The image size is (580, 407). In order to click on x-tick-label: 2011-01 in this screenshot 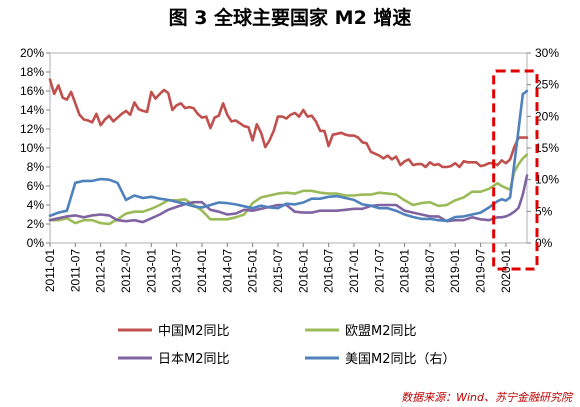, I will do `click(50, 270)`.